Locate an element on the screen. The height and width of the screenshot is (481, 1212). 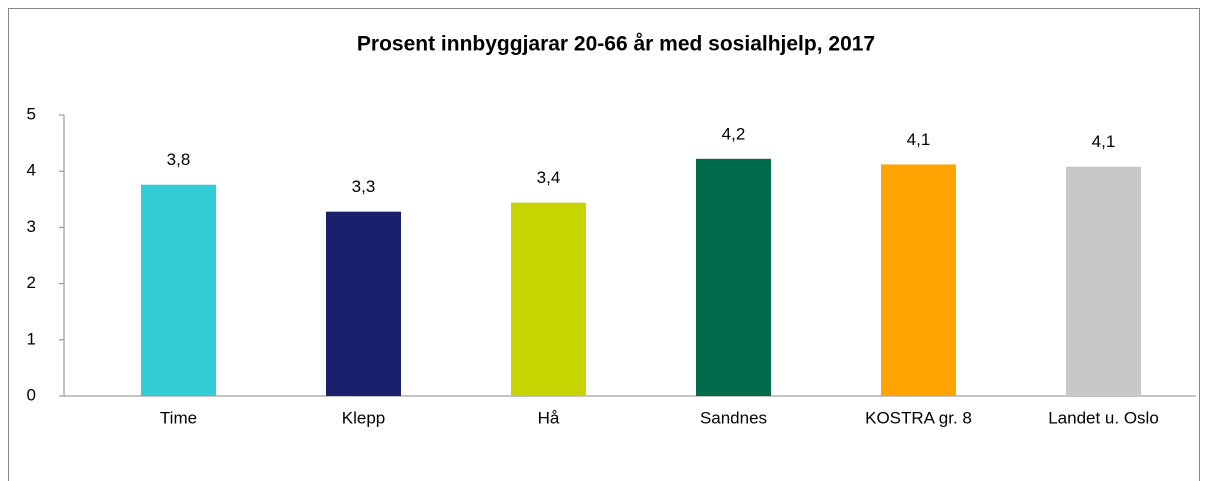
x-tick-label: Klepp is located at coordinates (363, 417).